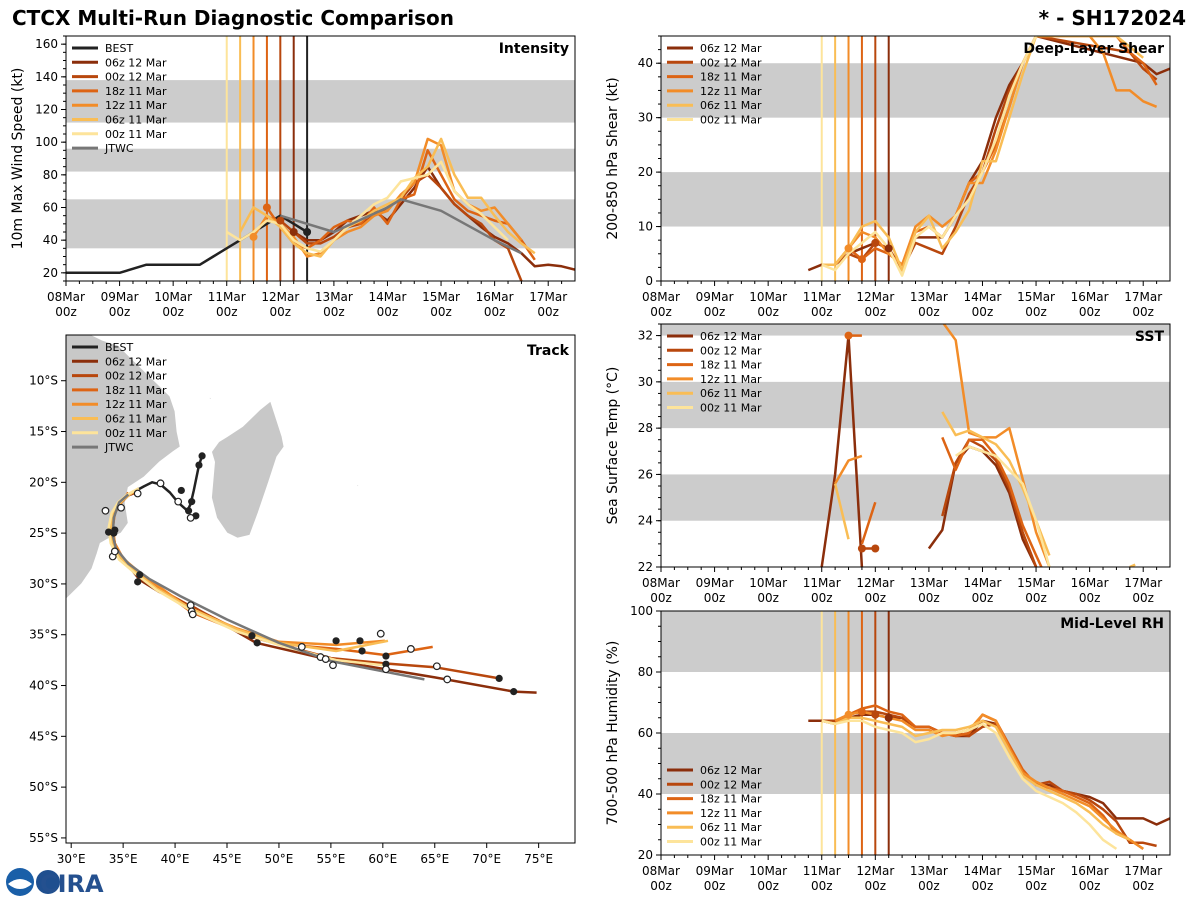  What do you see at coordinates (842, 450) in the screenshot?
I see `series-line-06z-12-mar` at bounding box center [842, 450].